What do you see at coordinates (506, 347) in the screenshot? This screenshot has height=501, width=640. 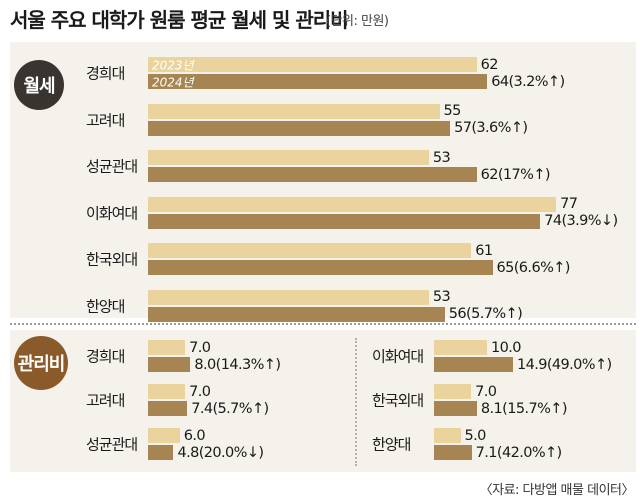 I see `value-label-2023: 10.0` at bounding box center [506, 347].